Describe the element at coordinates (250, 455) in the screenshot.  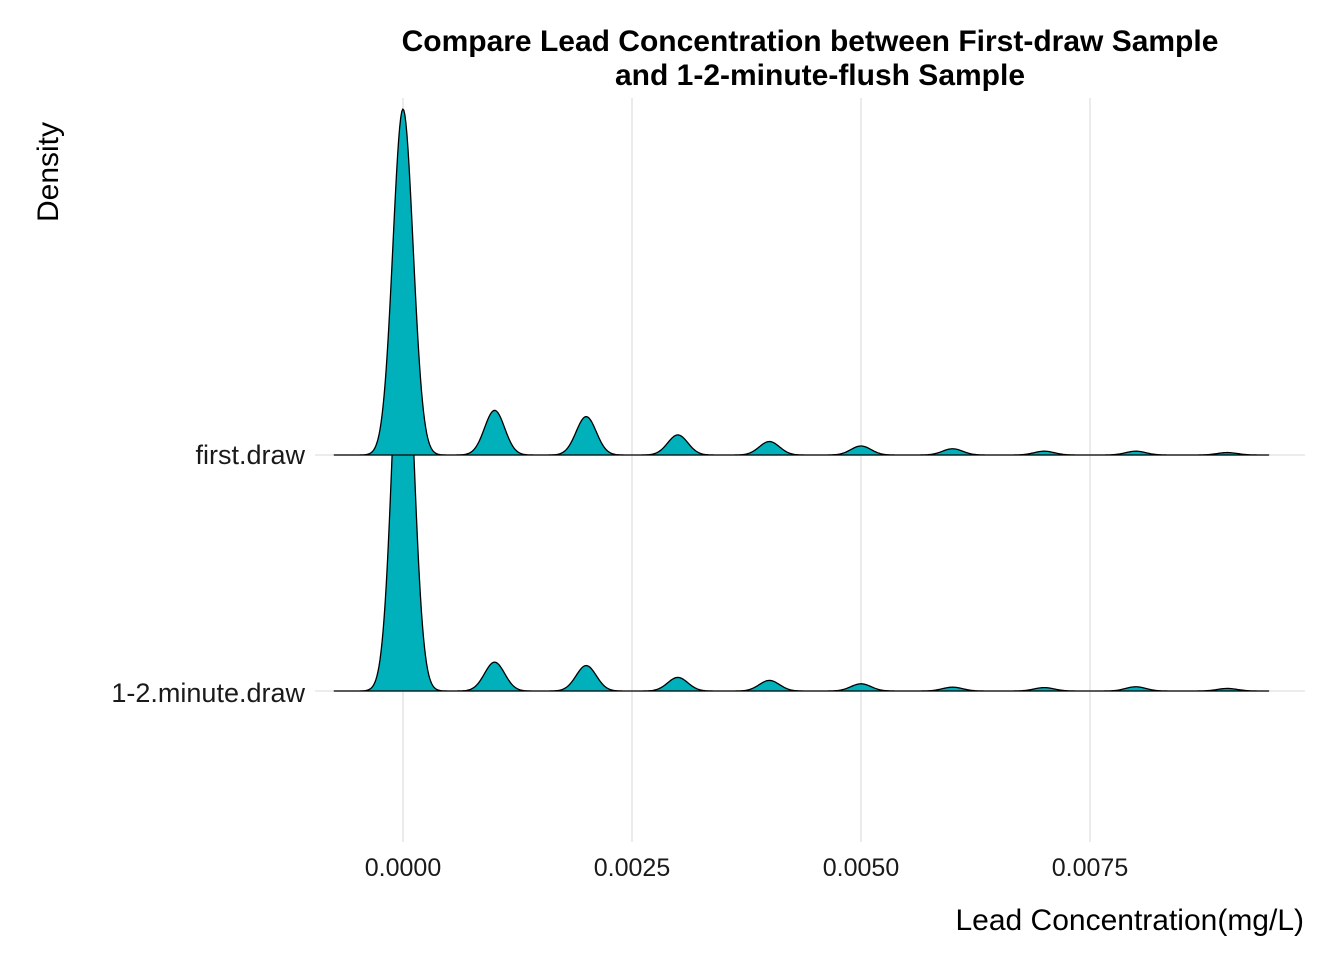
I see `ridge-category-label: first.draw` at that location.